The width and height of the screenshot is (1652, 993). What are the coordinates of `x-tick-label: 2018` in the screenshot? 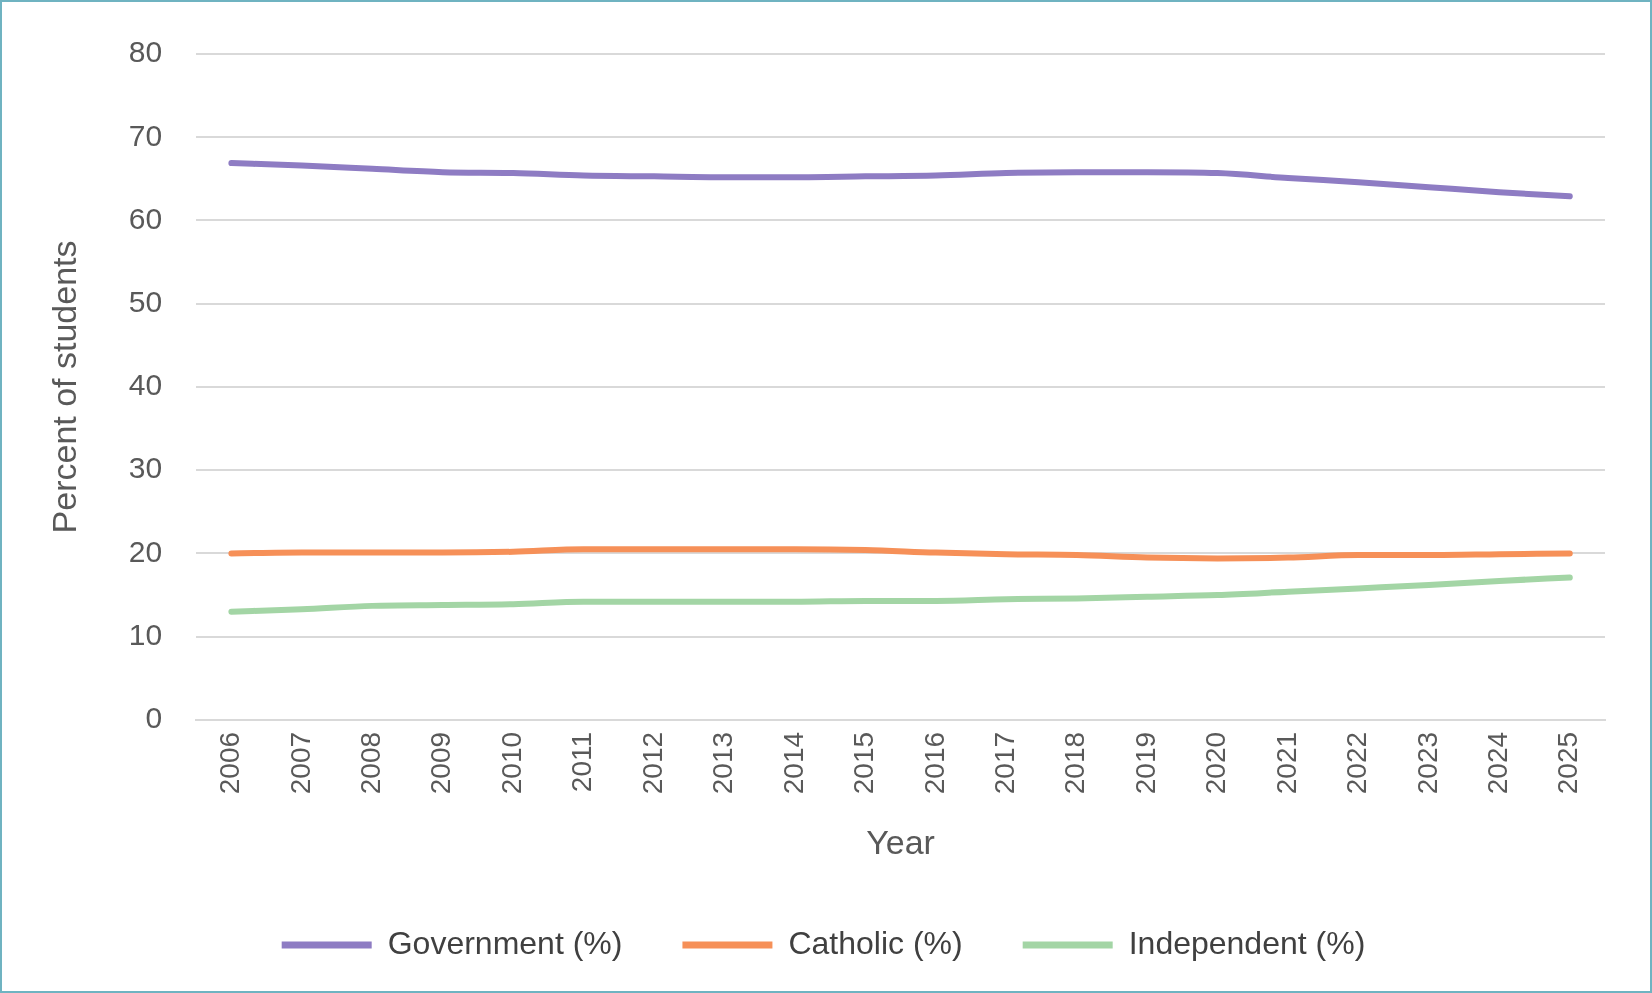 It's located at (1075, 763).